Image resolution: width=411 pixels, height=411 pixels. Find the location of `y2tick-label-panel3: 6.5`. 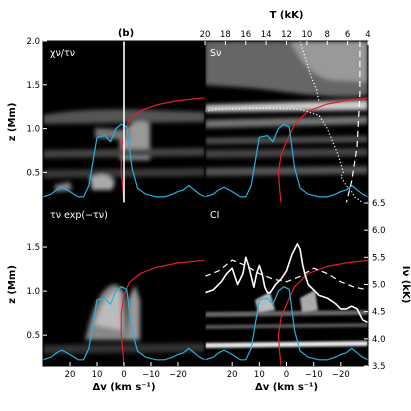

y2tick-label-panel3: 6.5 is located at coordinates (379, 204).